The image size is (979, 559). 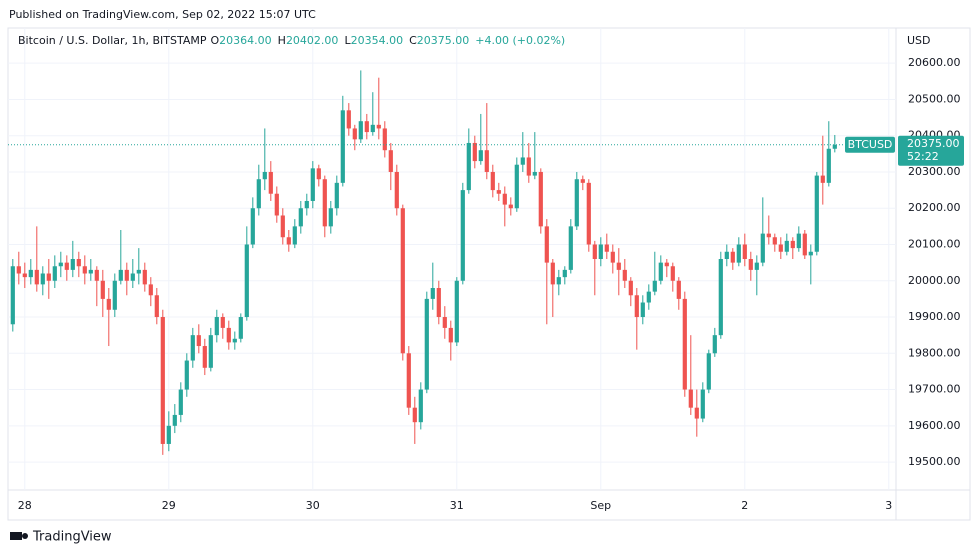 I want to click on currency-label: USD, so click(x=919, y=40).